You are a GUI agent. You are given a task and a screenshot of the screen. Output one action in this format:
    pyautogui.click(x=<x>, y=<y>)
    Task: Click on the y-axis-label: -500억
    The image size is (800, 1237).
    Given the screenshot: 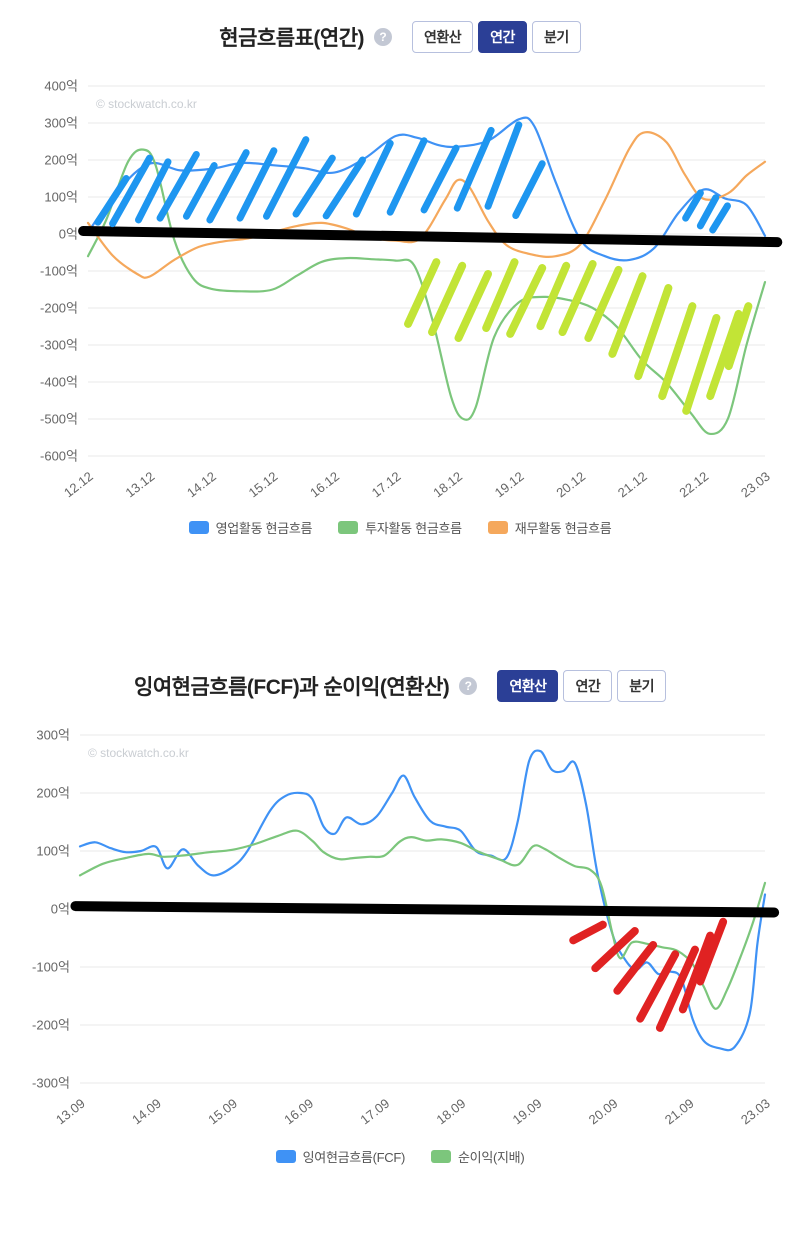 What is the action you would take?
    pyautogui.click(x=59, y=419)
    